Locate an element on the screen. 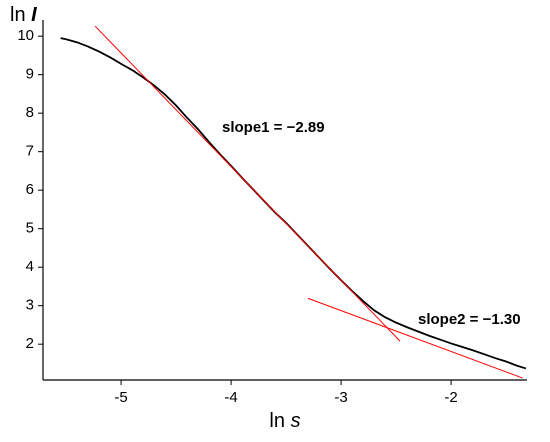 This screenshot has height=442, width=550. y-tick-label: 3 is located at coordinates (30, 305).